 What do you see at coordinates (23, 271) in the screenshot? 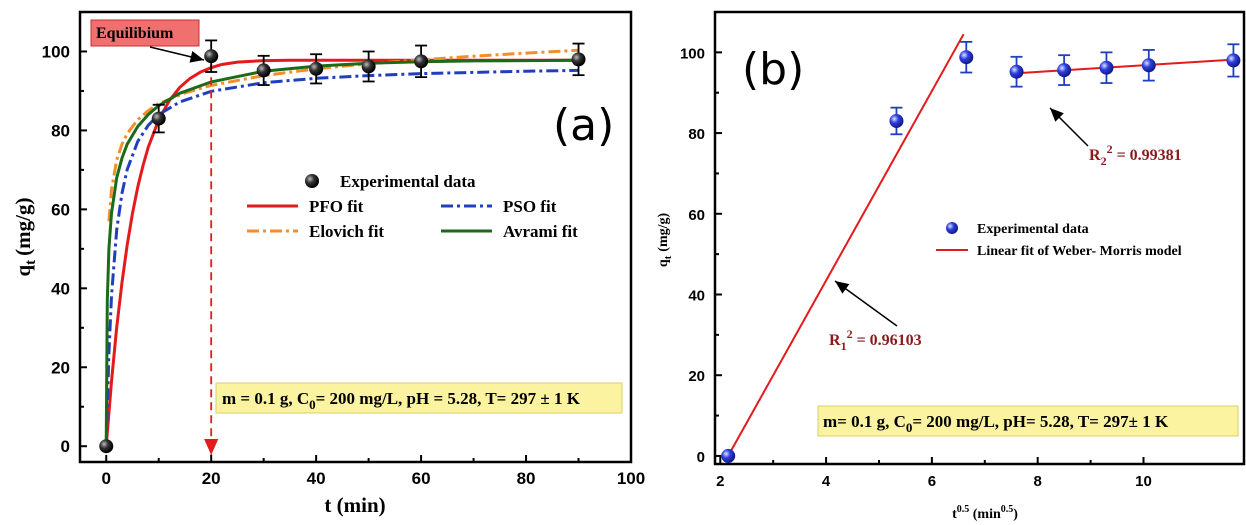
I see `ylabel-a-main: q` at bounding box center [23, 271].